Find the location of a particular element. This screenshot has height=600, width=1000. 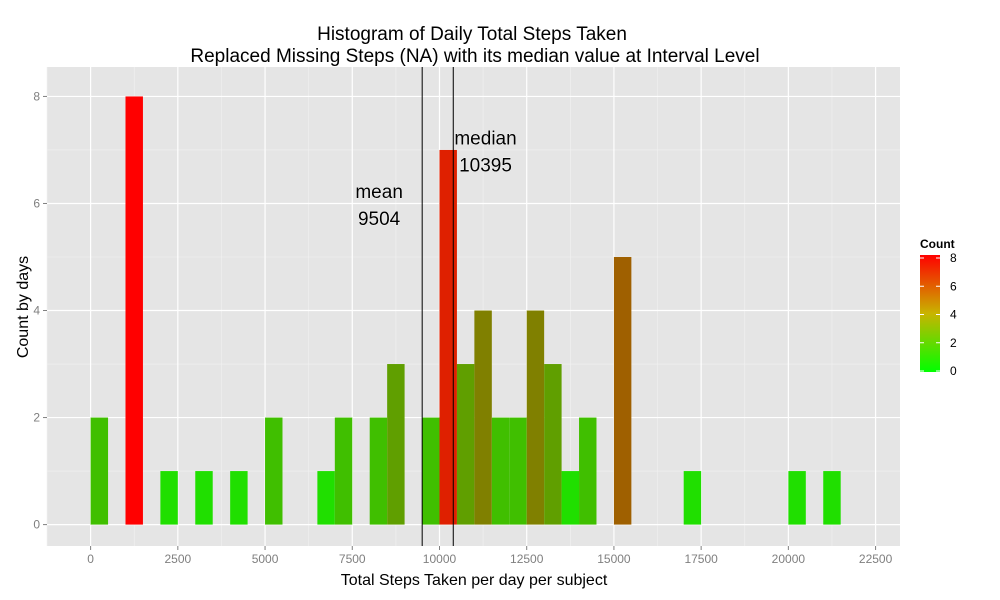

reference-lines is located at coordinates (437, 306).